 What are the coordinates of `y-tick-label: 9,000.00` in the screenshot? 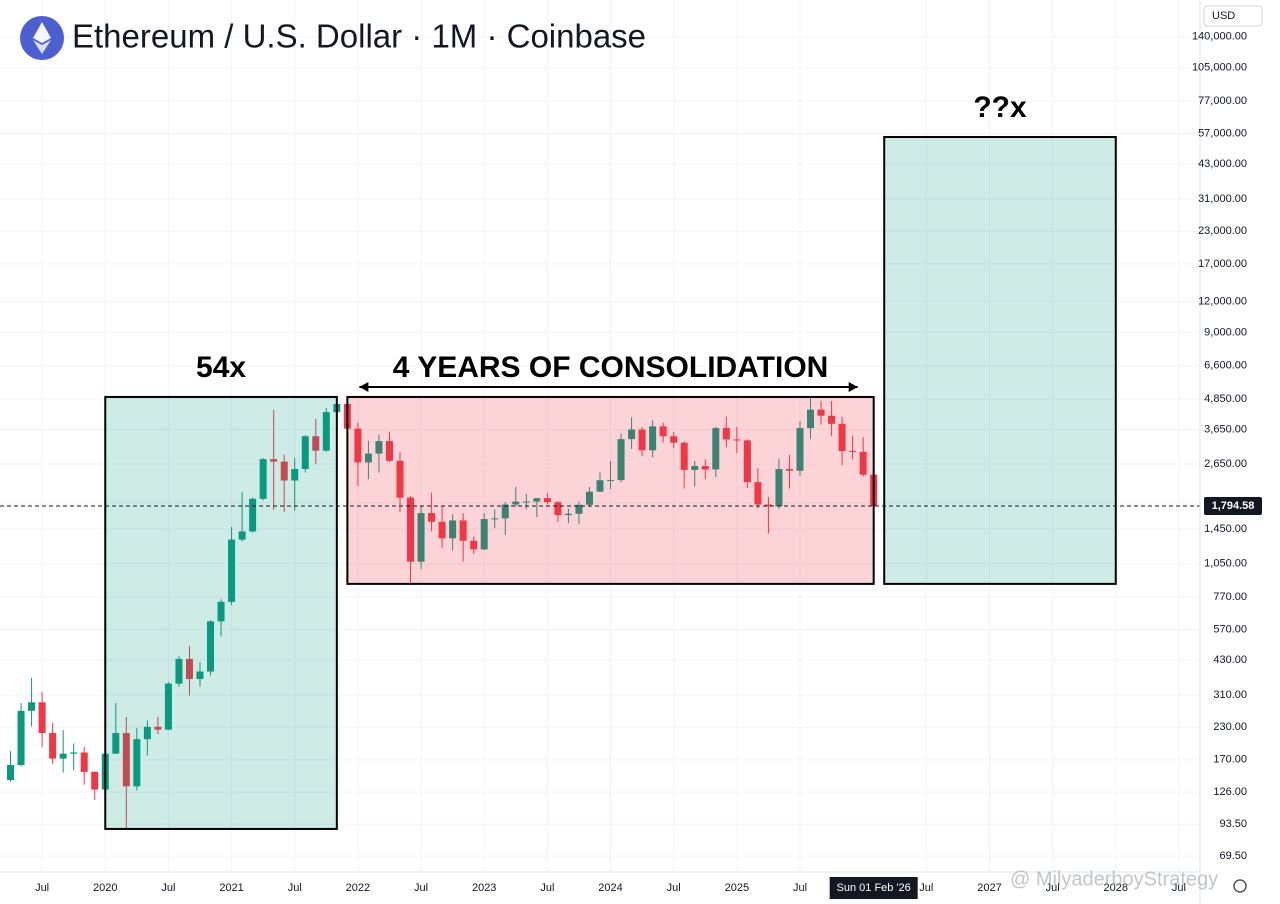 It's located at (1225, 332).